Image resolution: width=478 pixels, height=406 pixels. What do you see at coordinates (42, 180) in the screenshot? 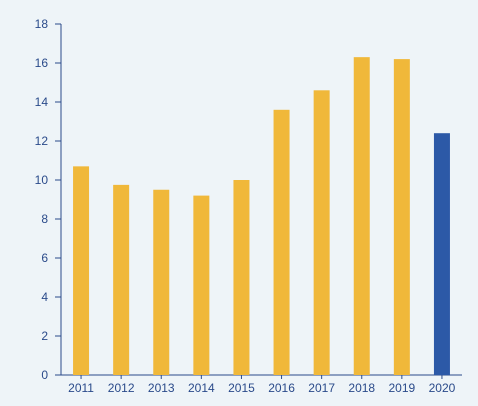
I see `y-tick-label: 10` at bounding box center [42, 180].